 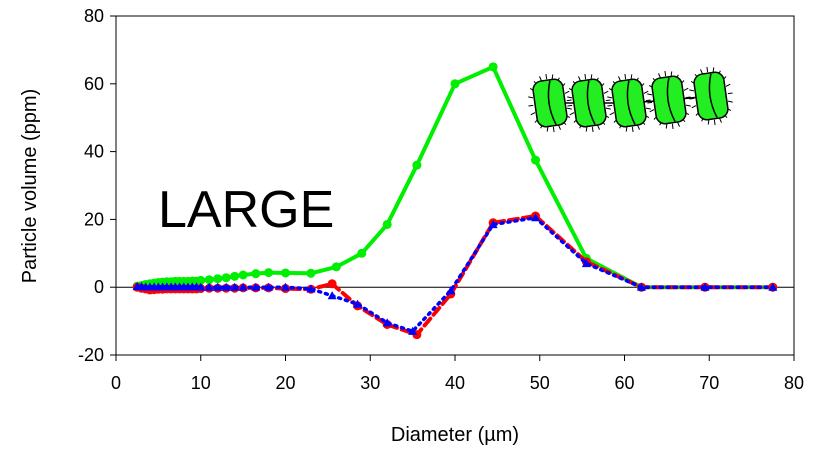 What do you see at coordinates (97, 185) in the screenshot?
I see `y-axis-ticks: -20 0 20 40 60 80` at bounding box center [97, 185].